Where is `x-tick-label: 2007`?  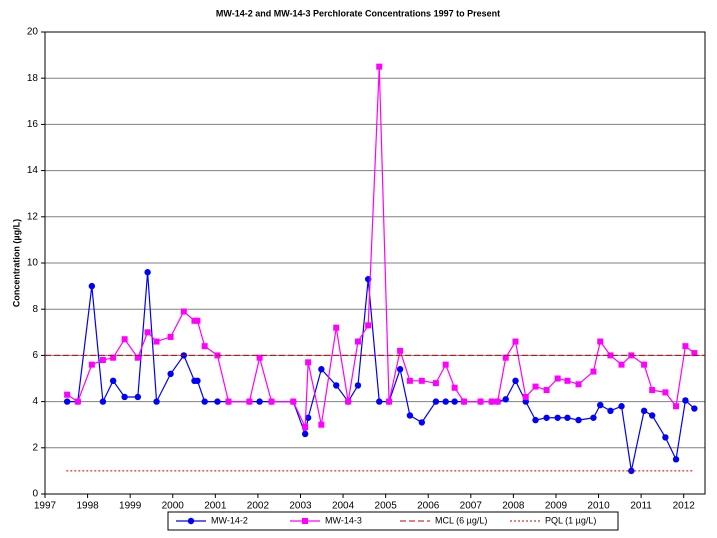
x-tick-label: 2007 is located at coordinates (471, 506).